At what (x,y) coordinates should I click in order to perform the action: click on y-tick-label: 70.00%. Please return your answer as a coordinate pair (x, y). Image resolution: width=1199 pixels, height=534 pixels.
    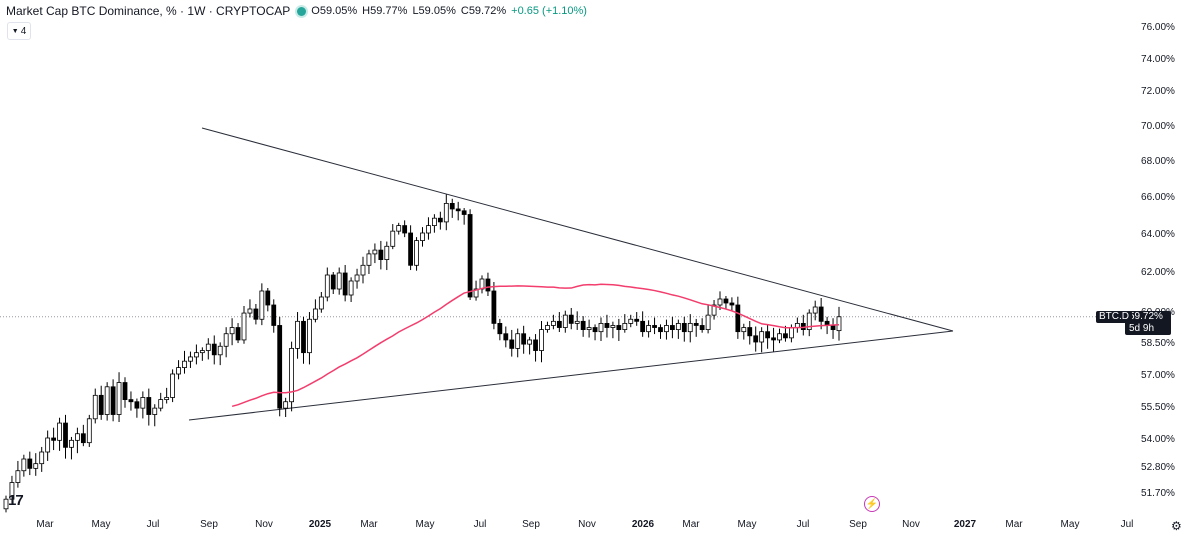
    Looking at the image, I should click on (1158, 126).